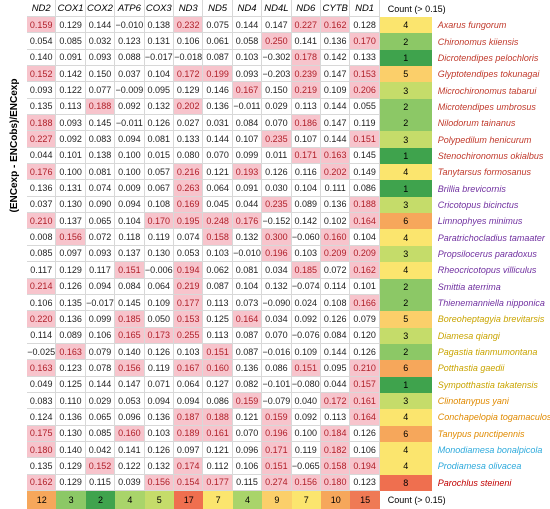 Image resolution: width=550 pixels, height=509 pixels. I want to click on cell: 0.167, so click(247, 90).